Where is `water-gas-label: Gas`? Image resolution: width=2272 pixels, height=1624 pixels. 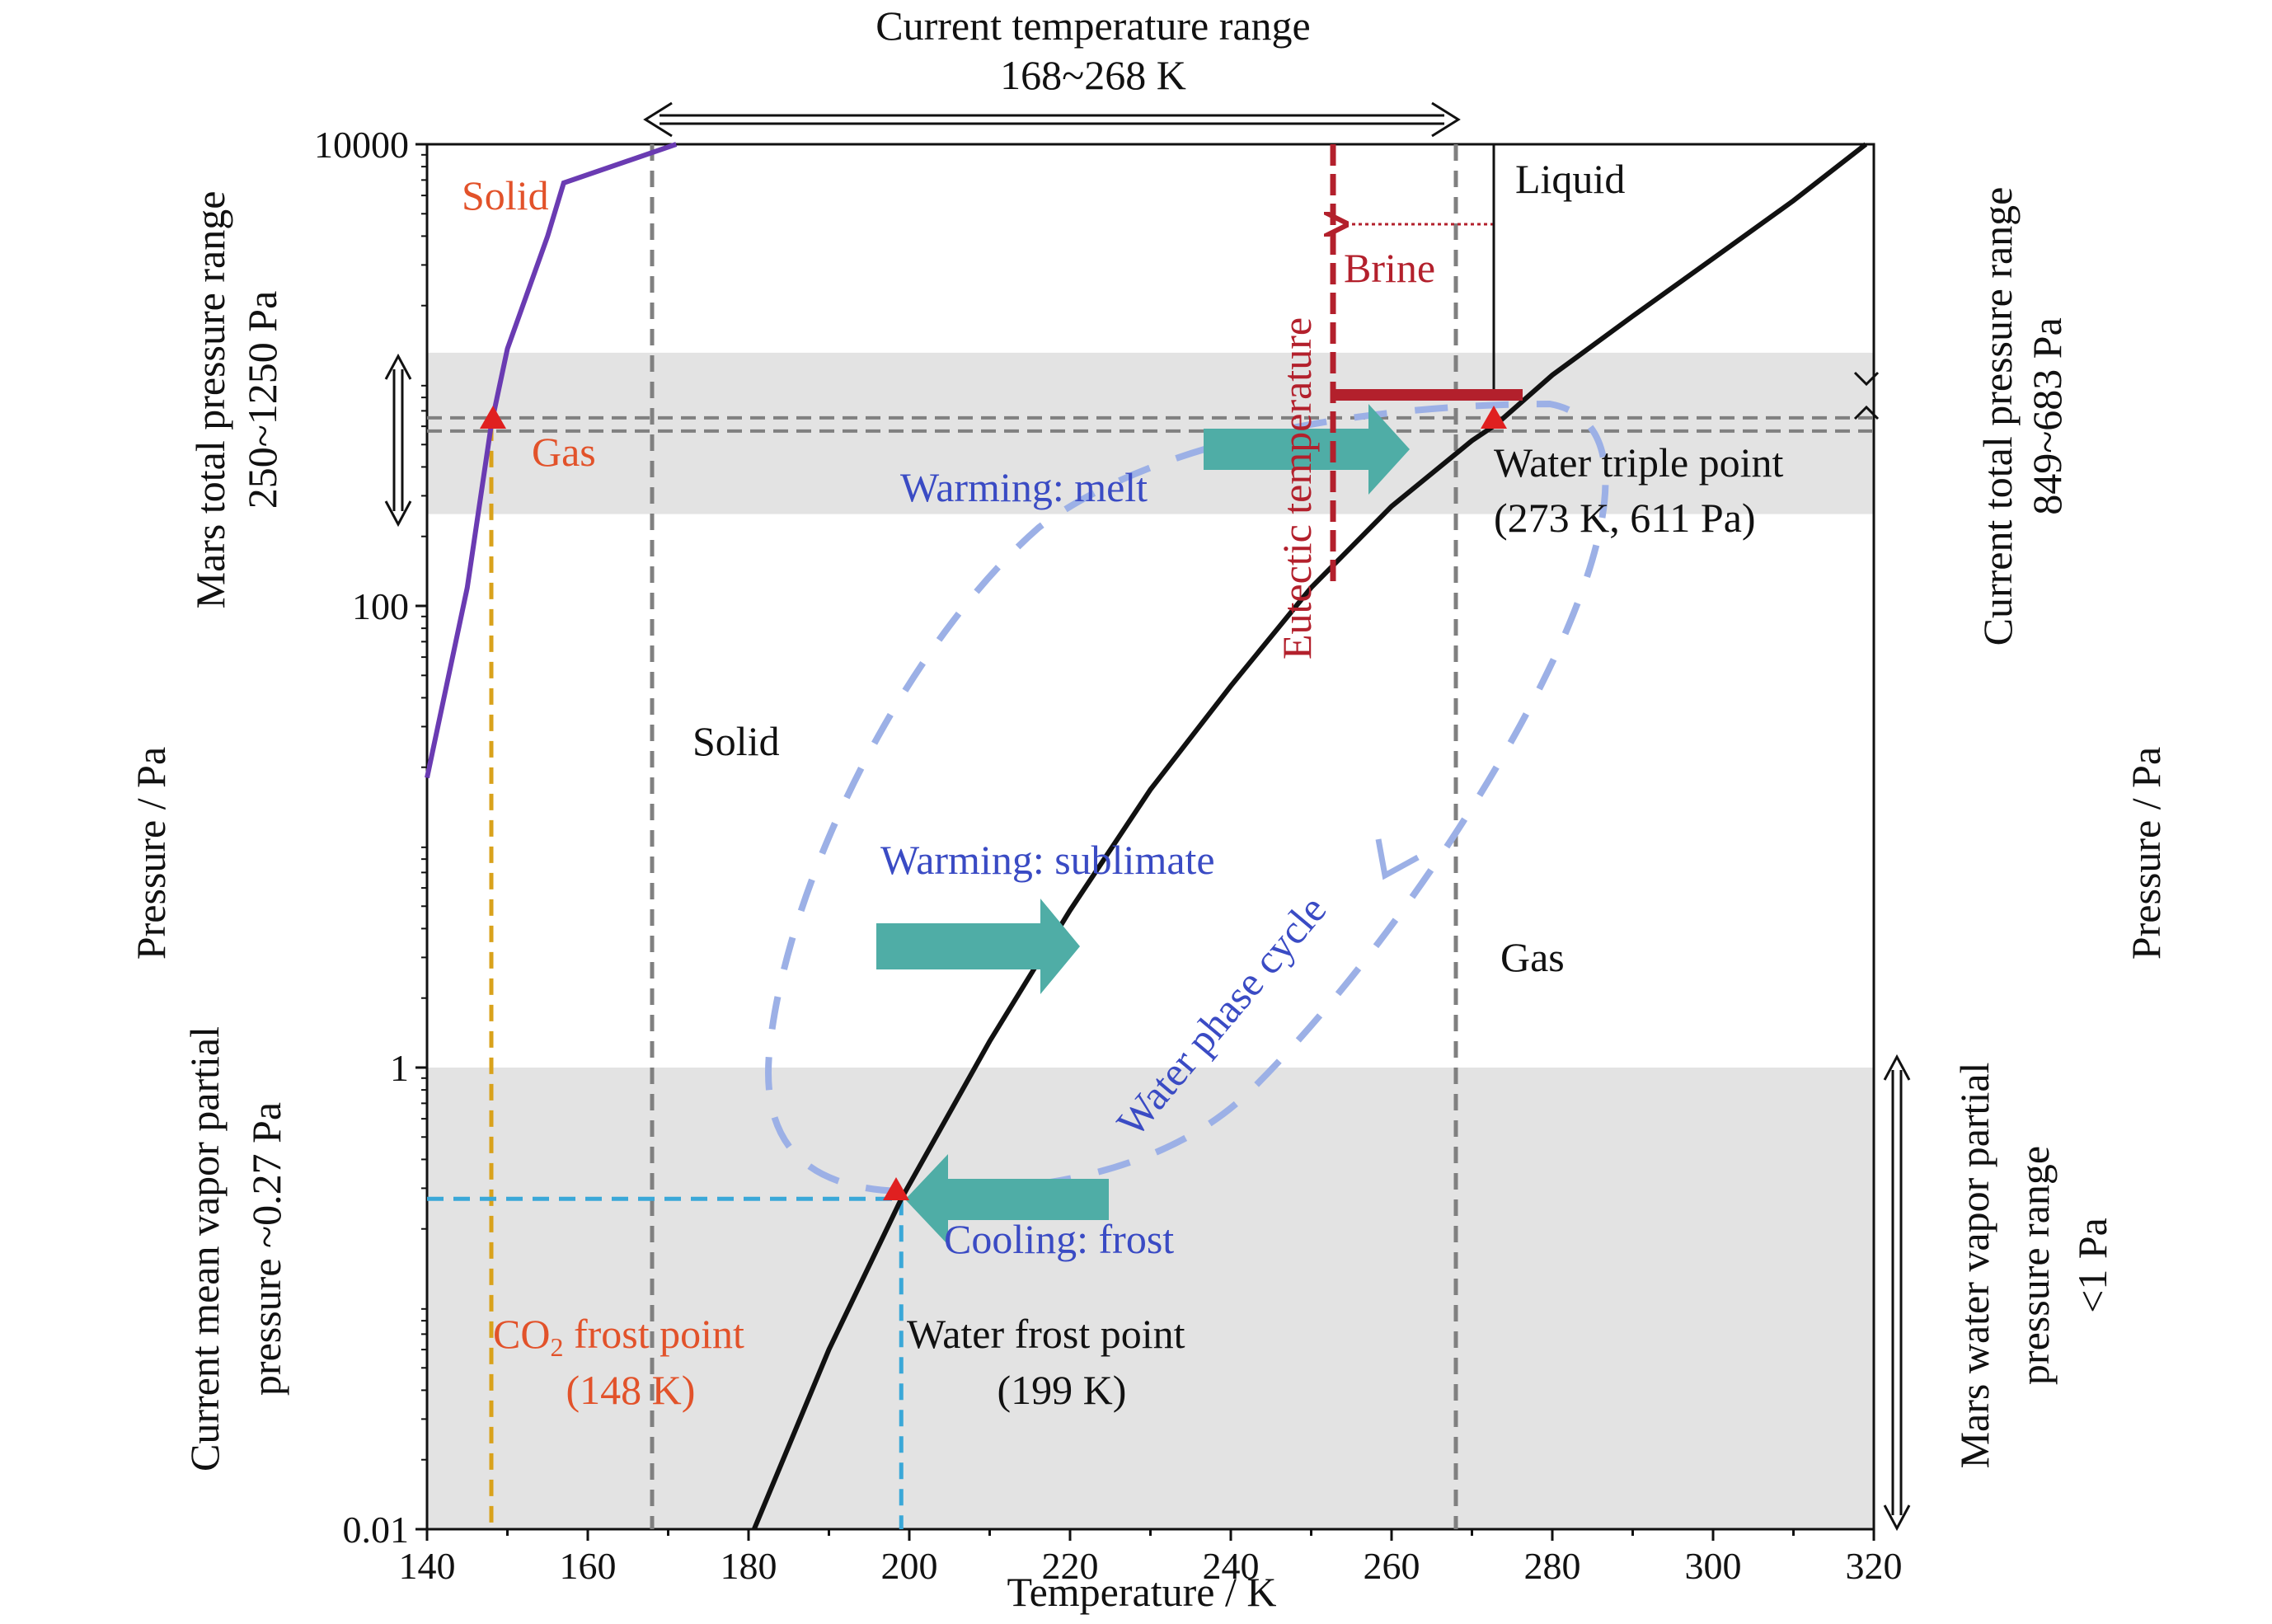 water-gas-label: Gas is located at coordinates (1532, 957).